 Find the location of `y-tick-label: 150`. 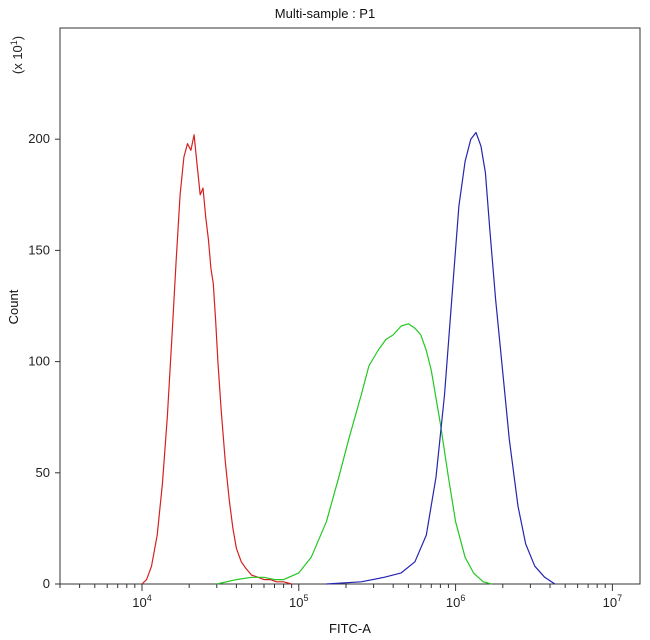

y-tick-label: 150 is located at coordinates (39, 249).